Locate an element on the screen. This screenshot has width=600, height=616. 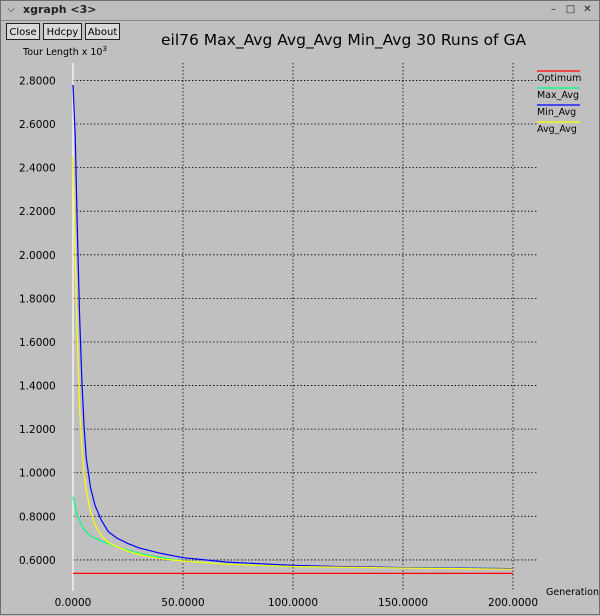
x-tick-label: 200.0000 is located at coordinates (513, 603).